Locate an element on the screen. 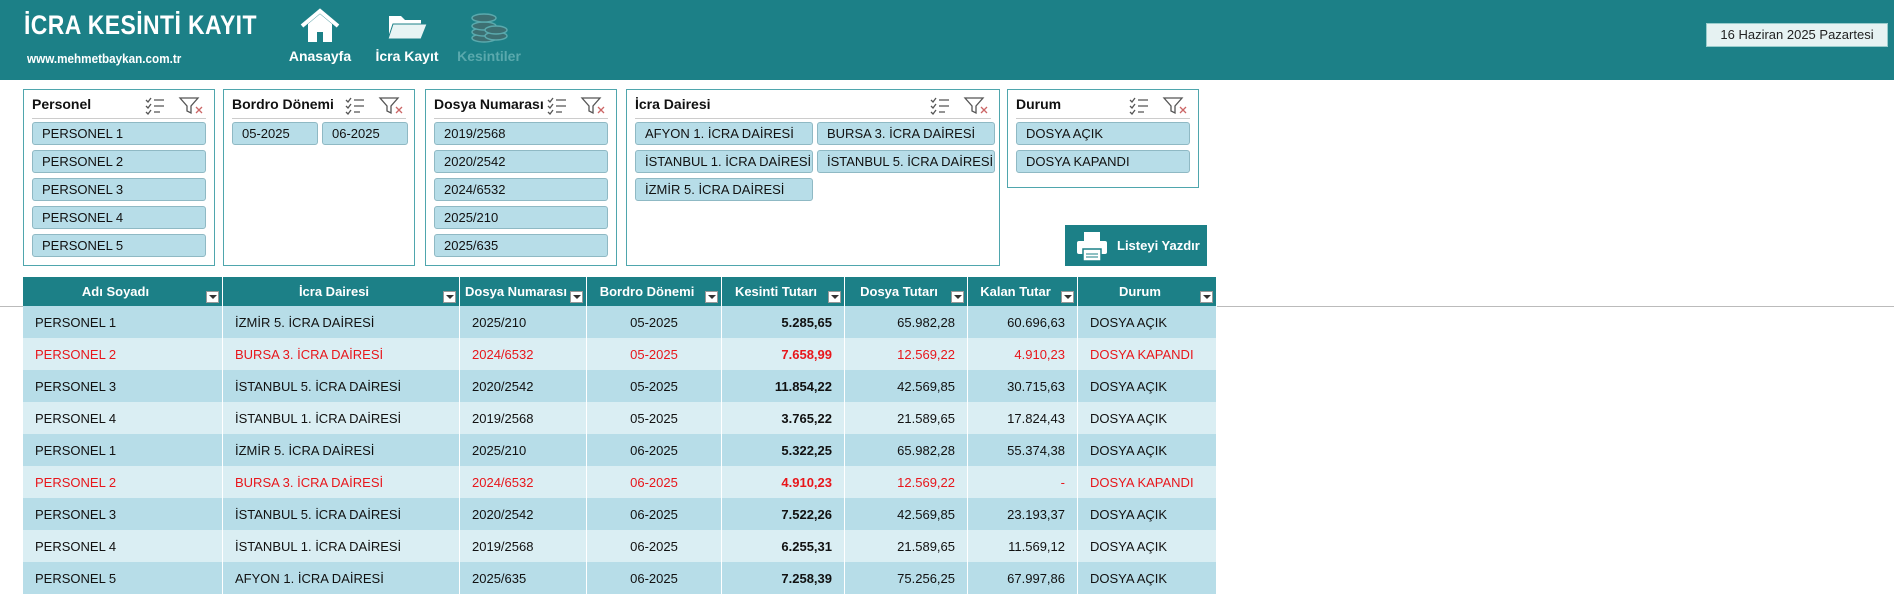 This screenshot has height=603, width=1894. nav-kesintiler: Kesintiler is located at coordinates (489, 36).